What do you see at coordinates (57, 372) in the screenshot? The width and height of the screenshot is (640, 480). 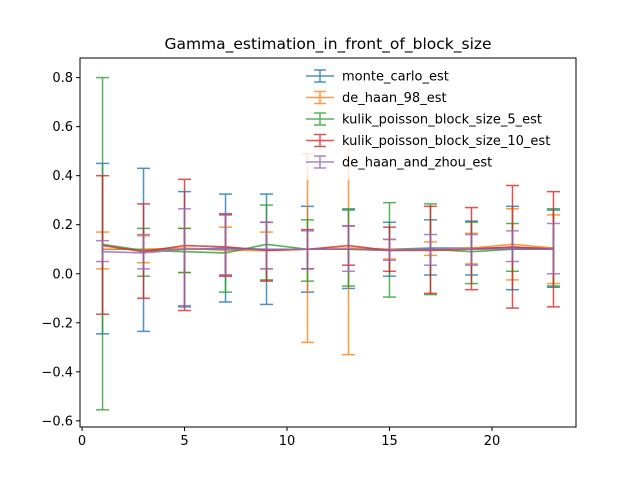 I see `y-tick-label: −0.4` at bounding box center [57, 372].